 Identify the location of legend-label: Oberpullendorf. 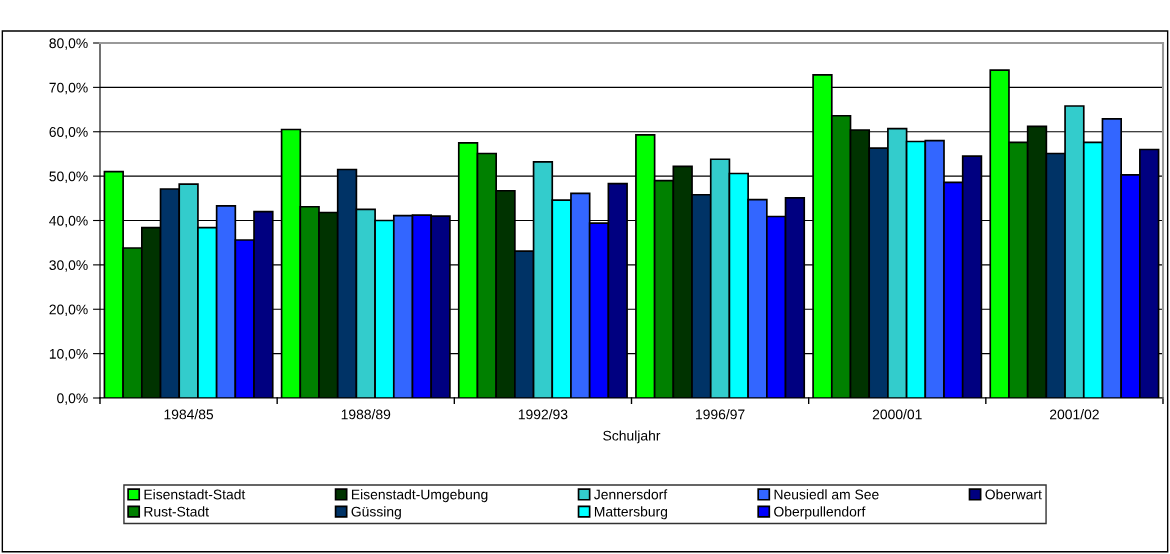
(820, 513).